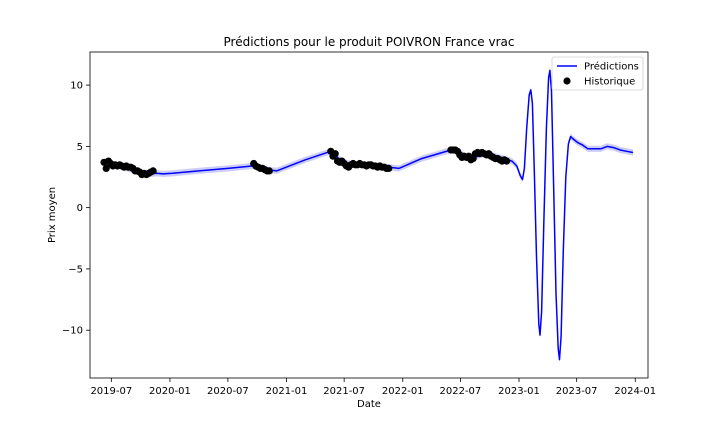 The image size is (720, 432). I want to click on y-tick-label: 5, so click(80, 147).